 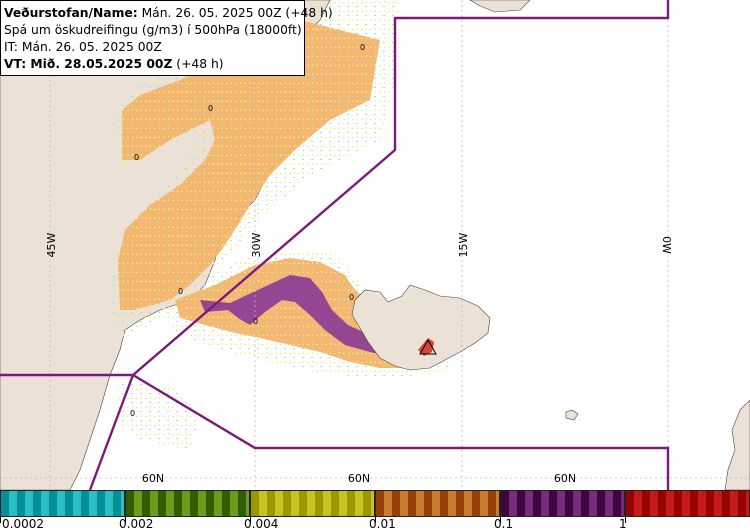 I want to click on lon-label-15w: 15W, so click(x=463, y=244).